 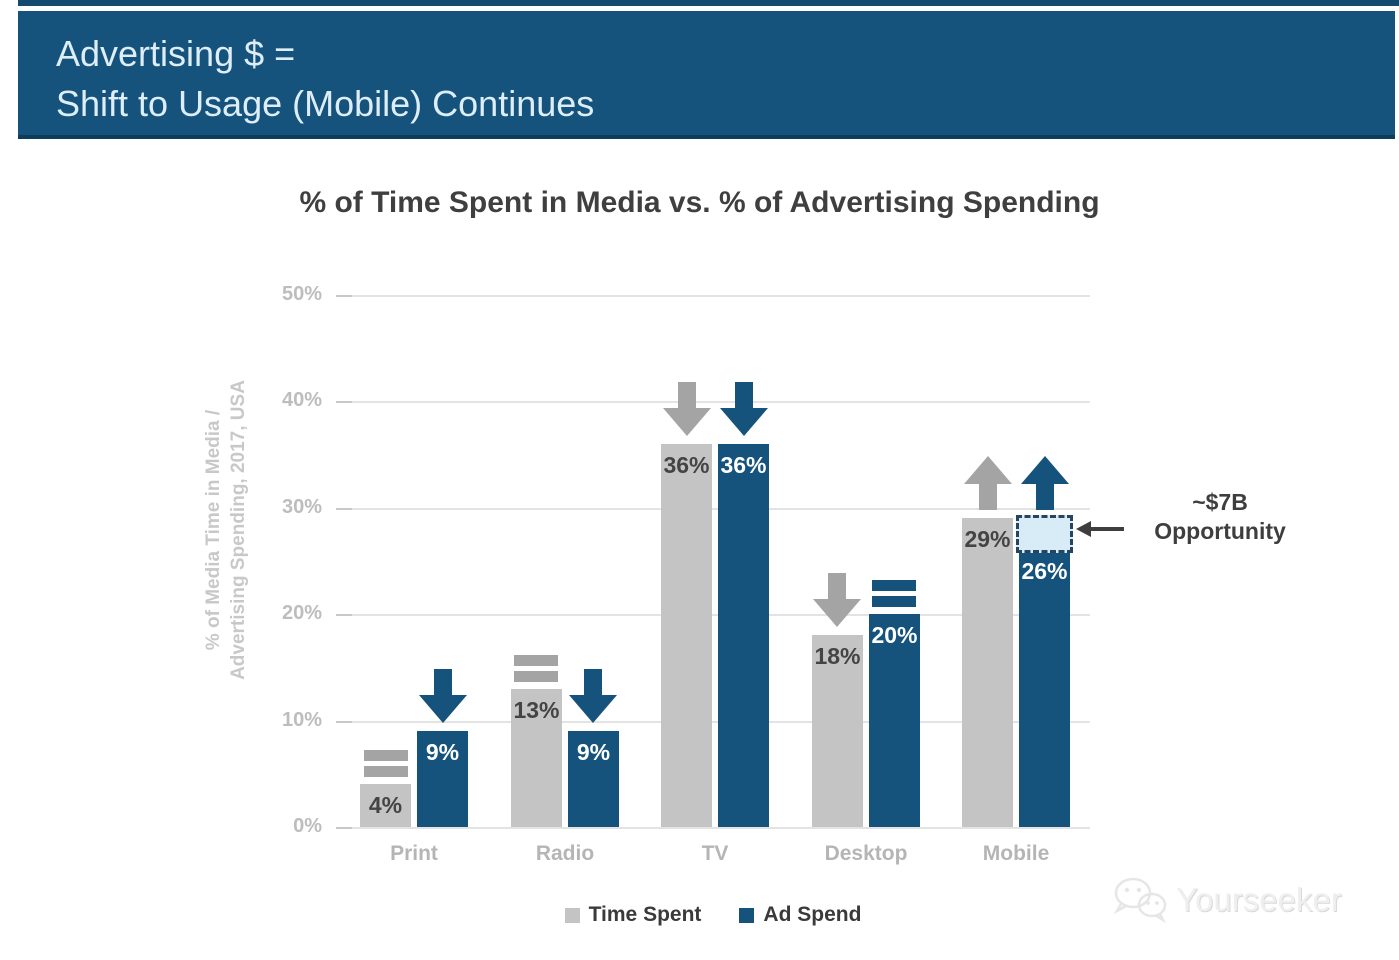 What do you see at coordinates (713, 509) in the screenshot?
I see `gridline-30pct` at bounding box center [713, 509].